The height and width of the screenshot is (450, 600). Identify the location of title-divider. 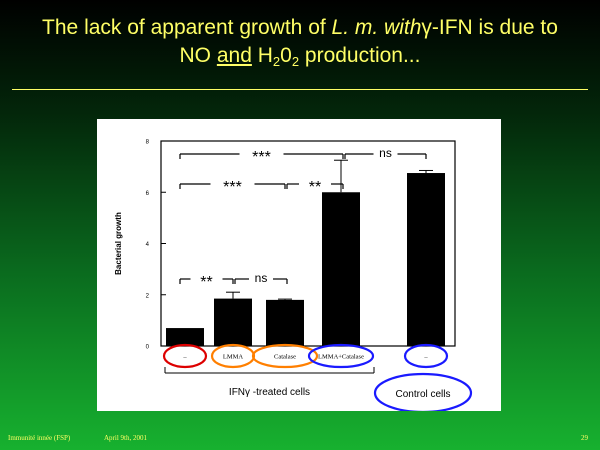
(300, 89).